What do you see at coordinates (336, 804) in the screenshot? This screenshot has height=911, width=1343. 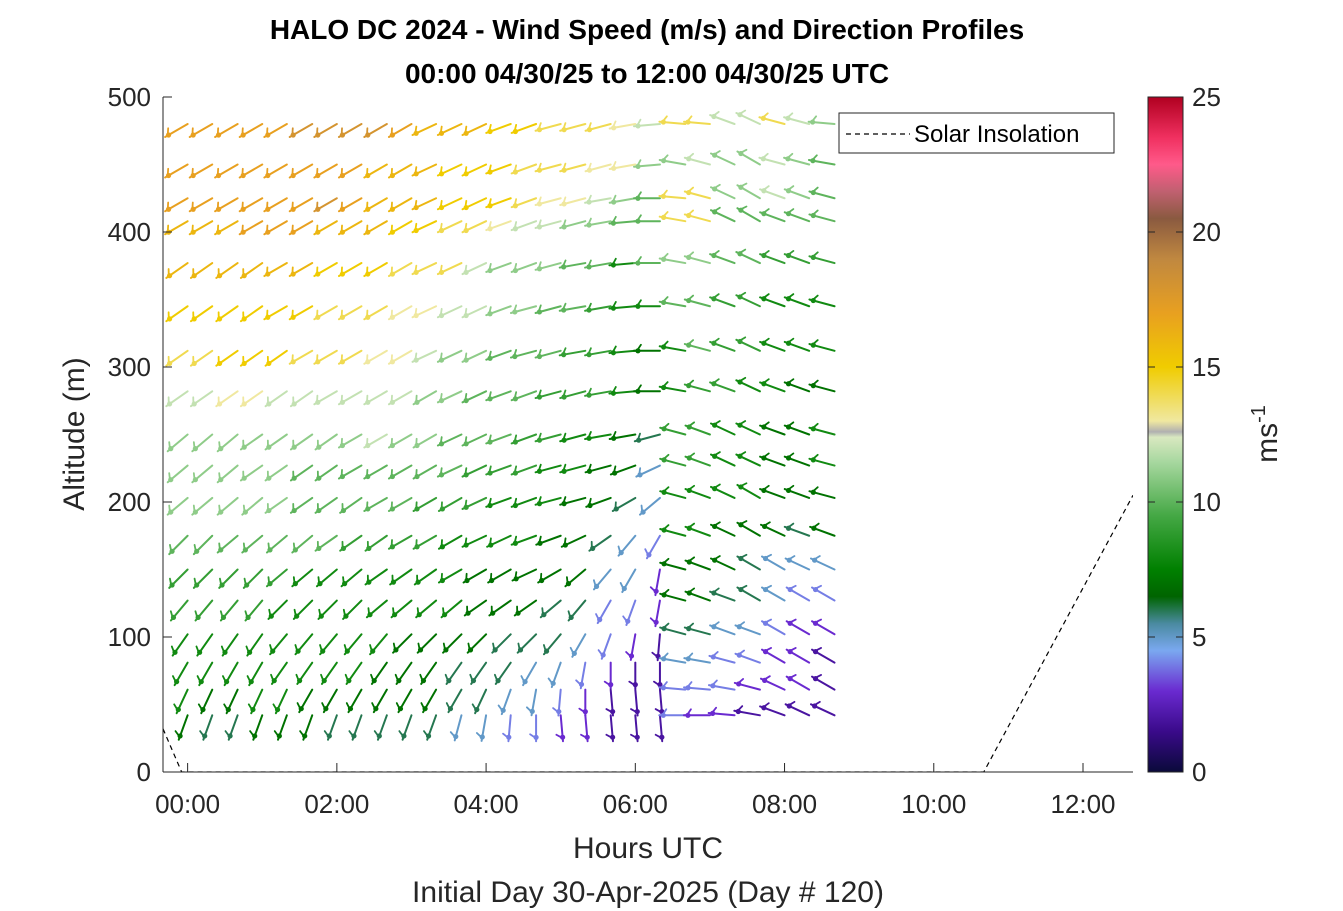 I see `x-tick-label: 02:00` at bounding box center [336, 804].